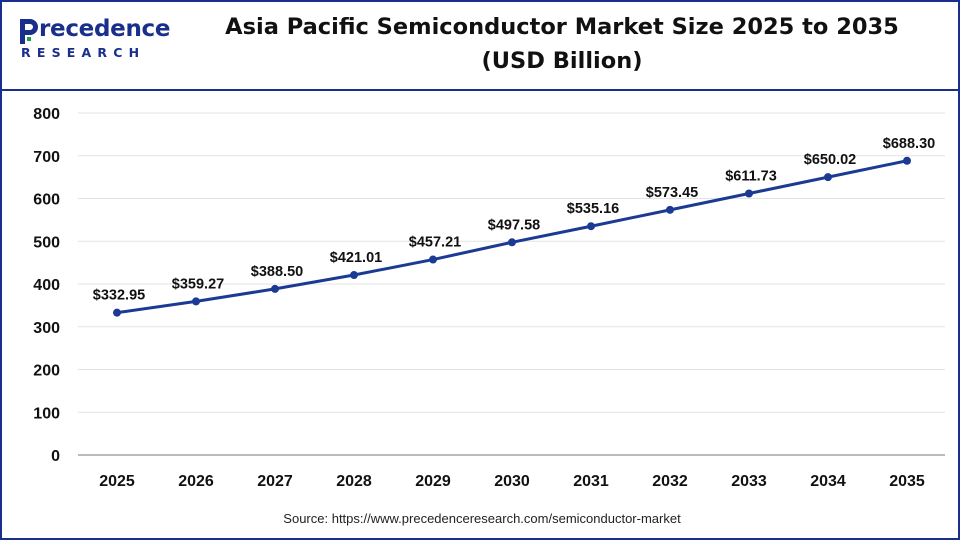 This screenshot has width=960, height=540. Describe the element at coordinates (117, 481) in the screenshot. I see `x-tick-label: 2025` at that location.